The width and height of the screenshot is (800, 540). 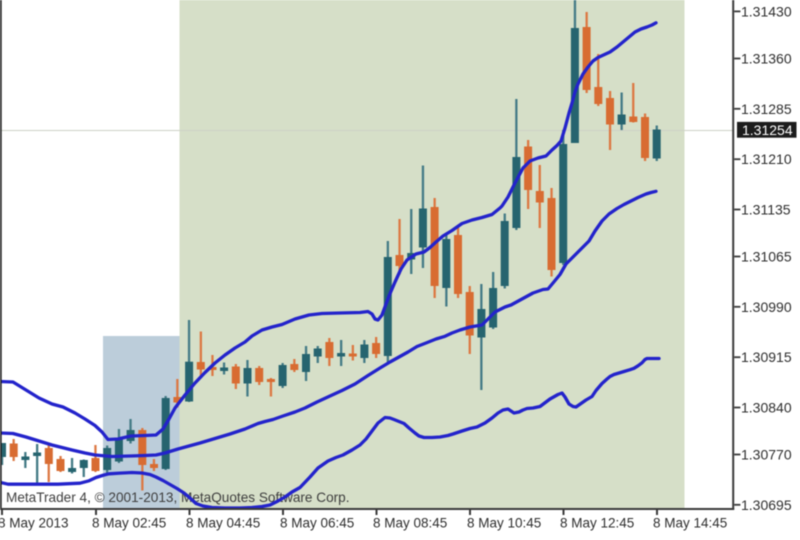 I want to click on svg-text: 1.31135, so click(x=766, y=210).